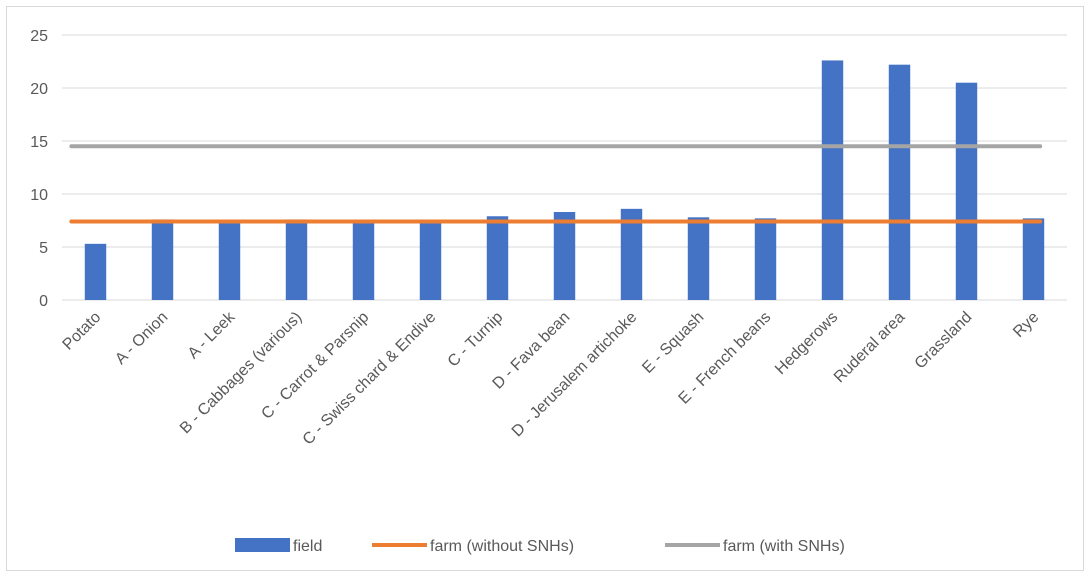 The image size is (1091, 579). Describe the element at coordinates (241, 373) in the screenshot. I see `x-tick-label: B - Cabbages (various)` at that location.